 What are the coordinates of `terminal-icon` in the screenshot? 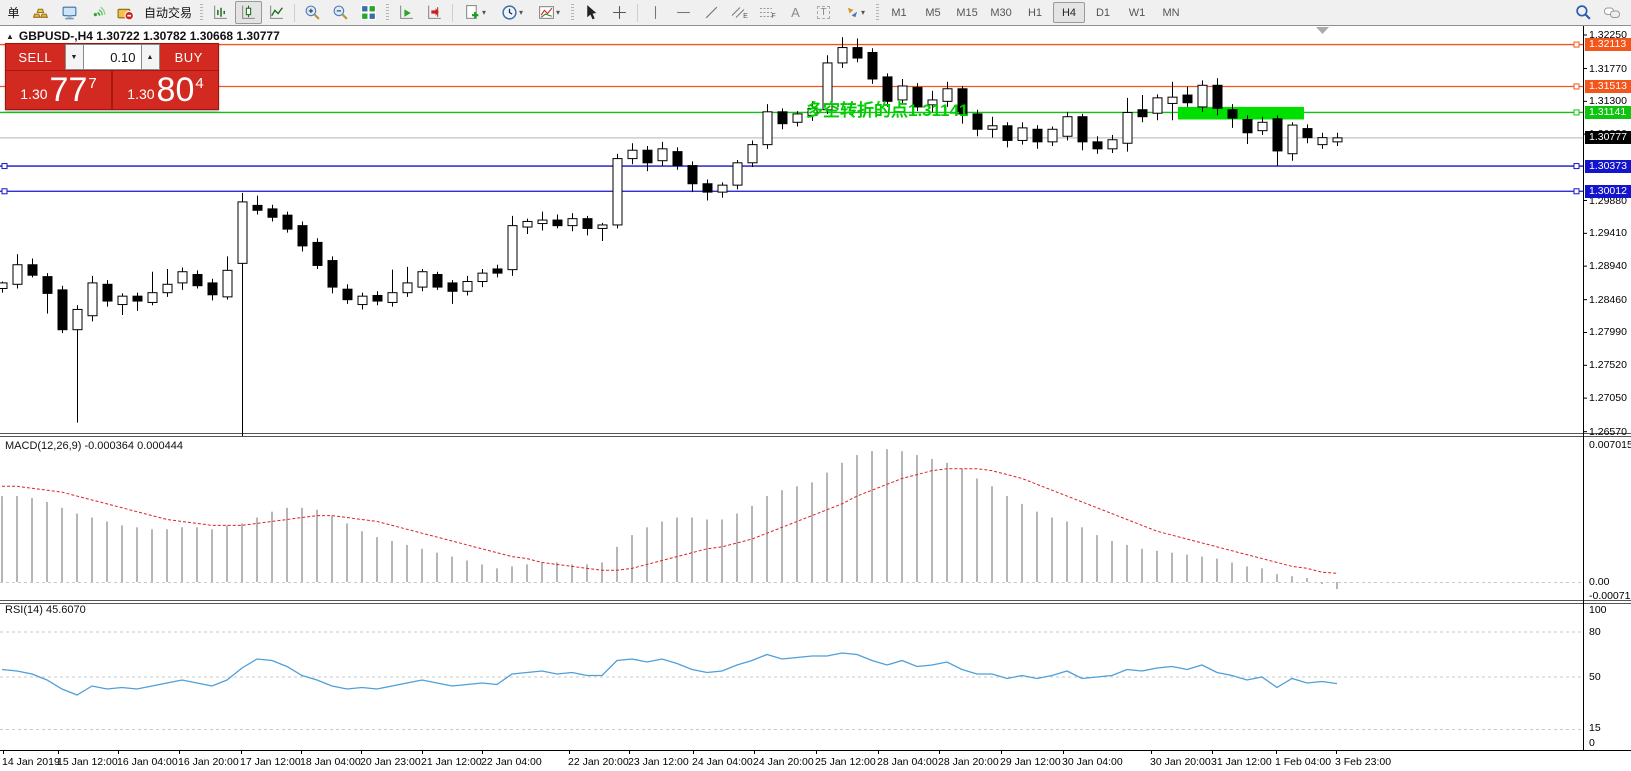 It's located at (69, 12).